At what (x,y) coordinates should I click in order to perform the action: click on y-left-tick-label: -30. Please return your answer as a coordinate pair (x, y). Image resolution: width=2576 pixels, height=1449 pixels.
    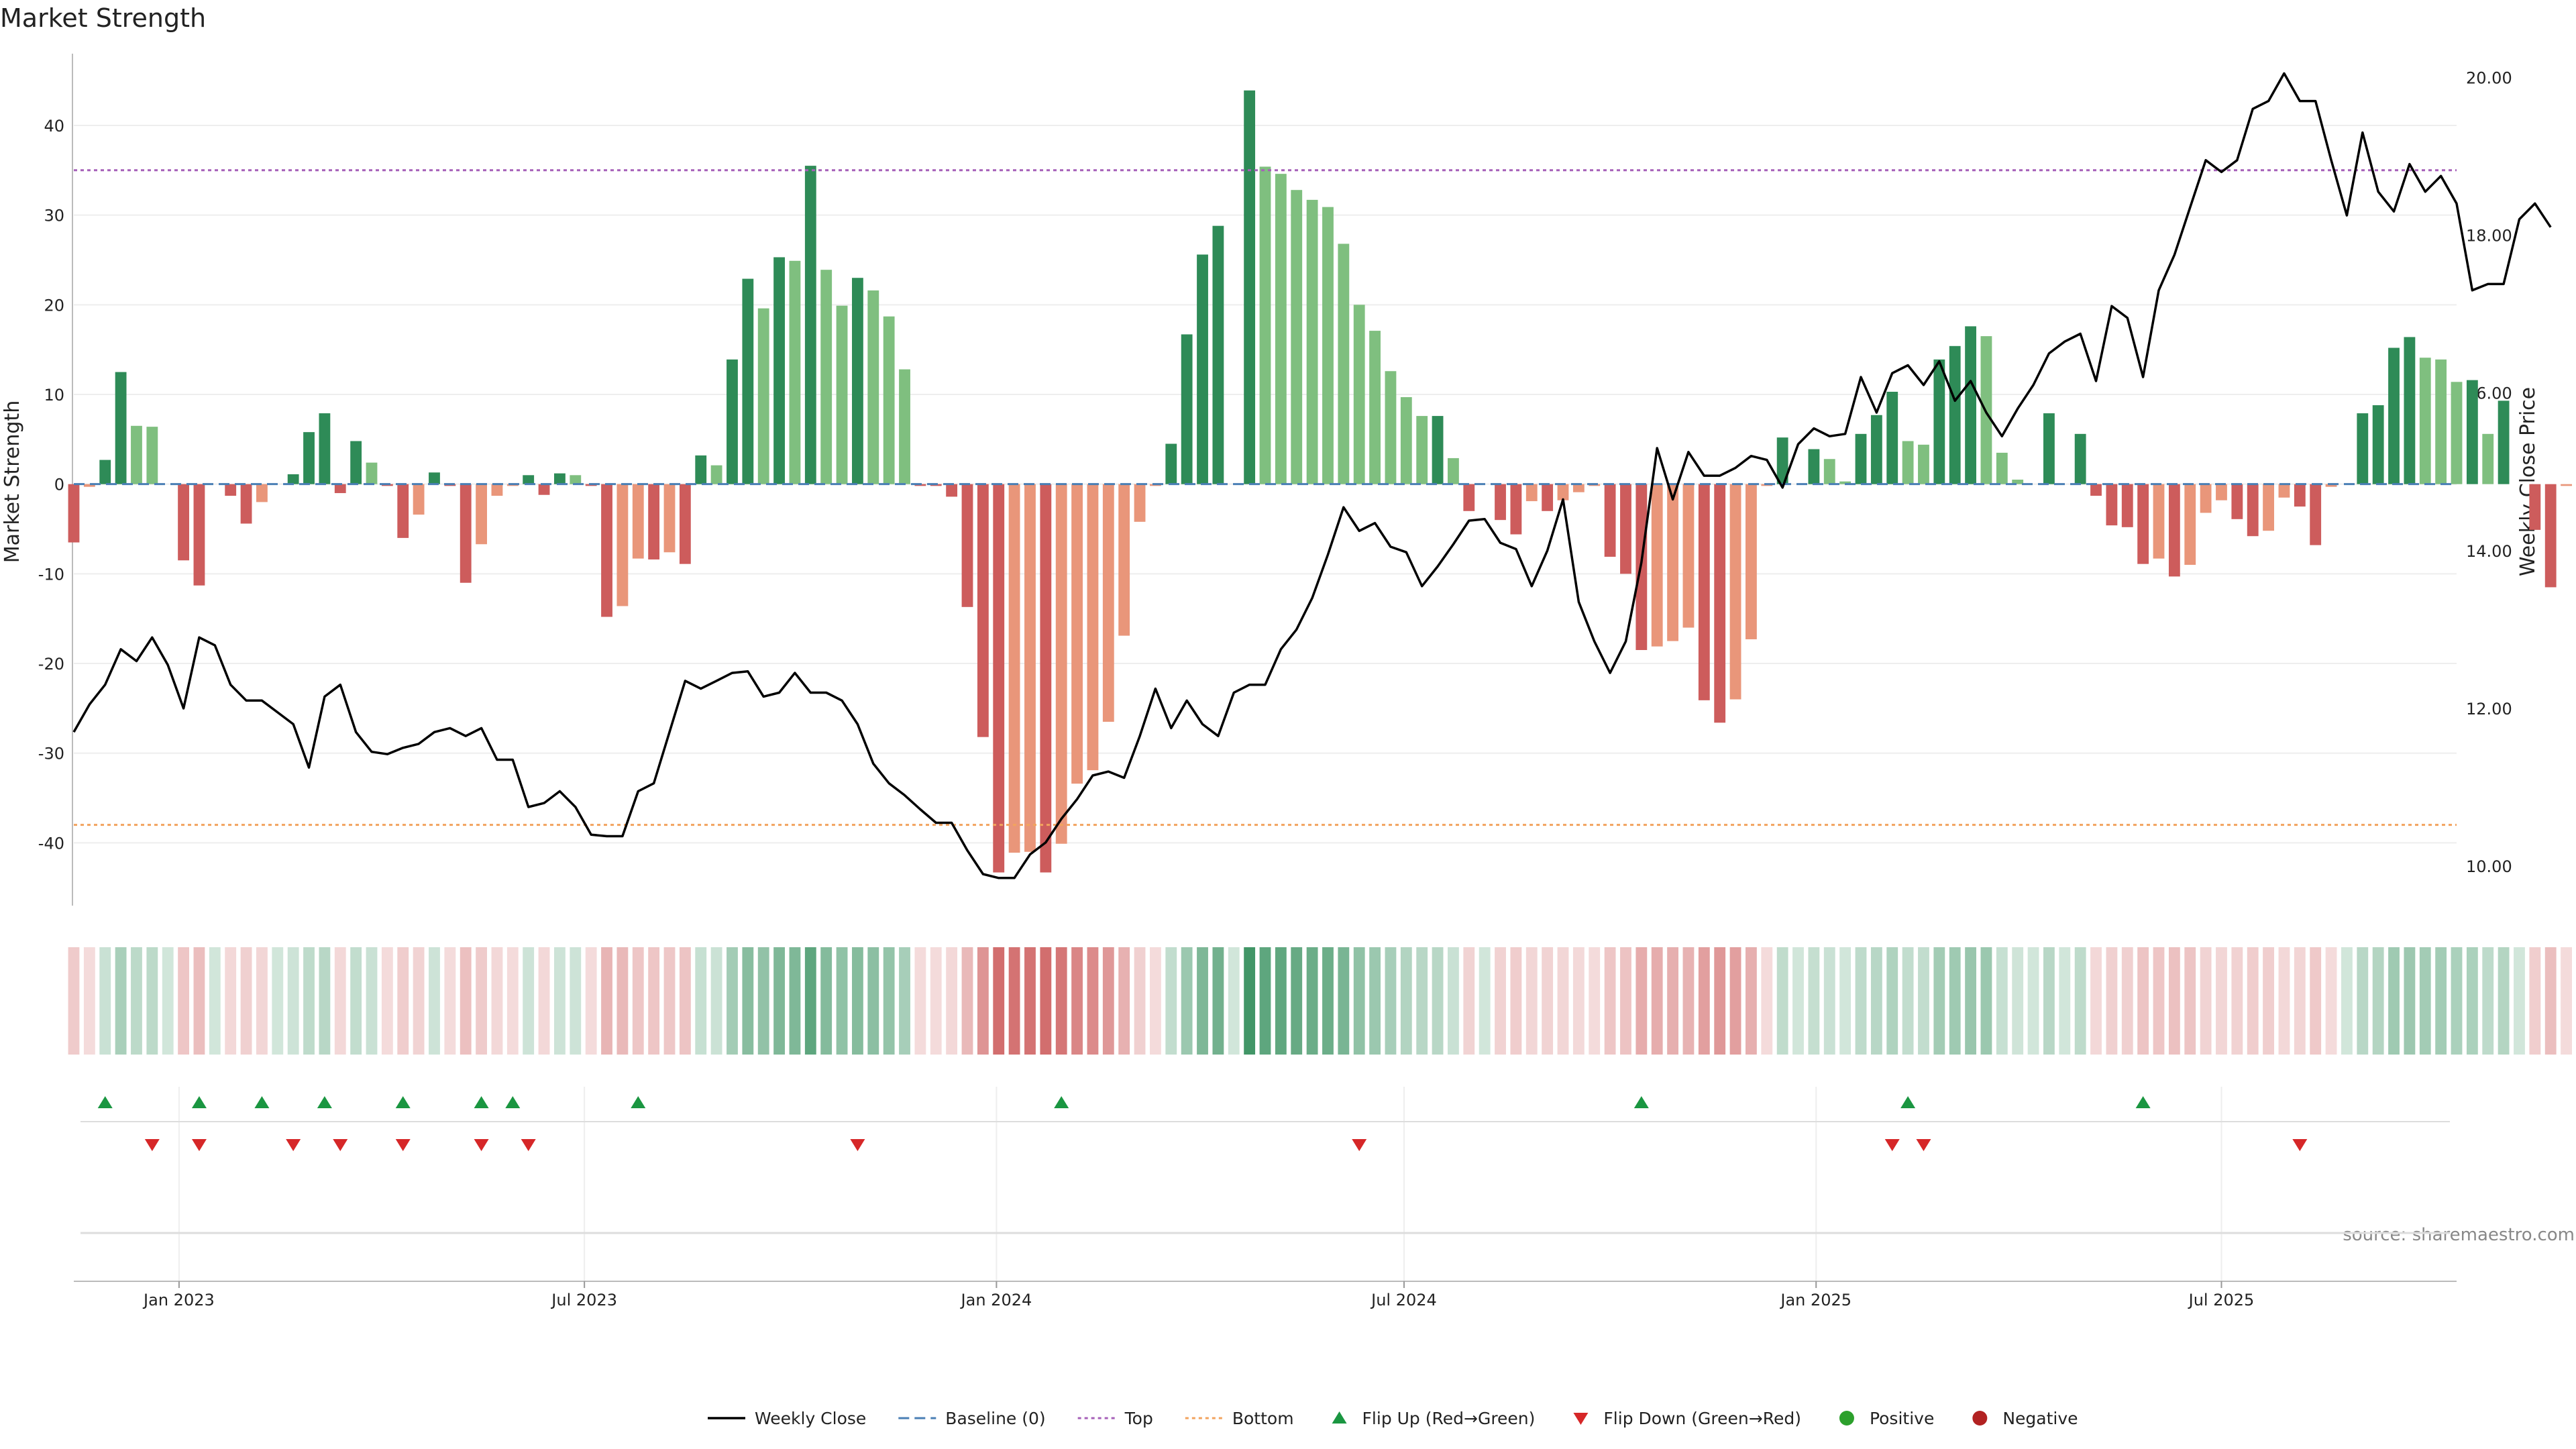
    Looking at the image, I should click on (51, 754).